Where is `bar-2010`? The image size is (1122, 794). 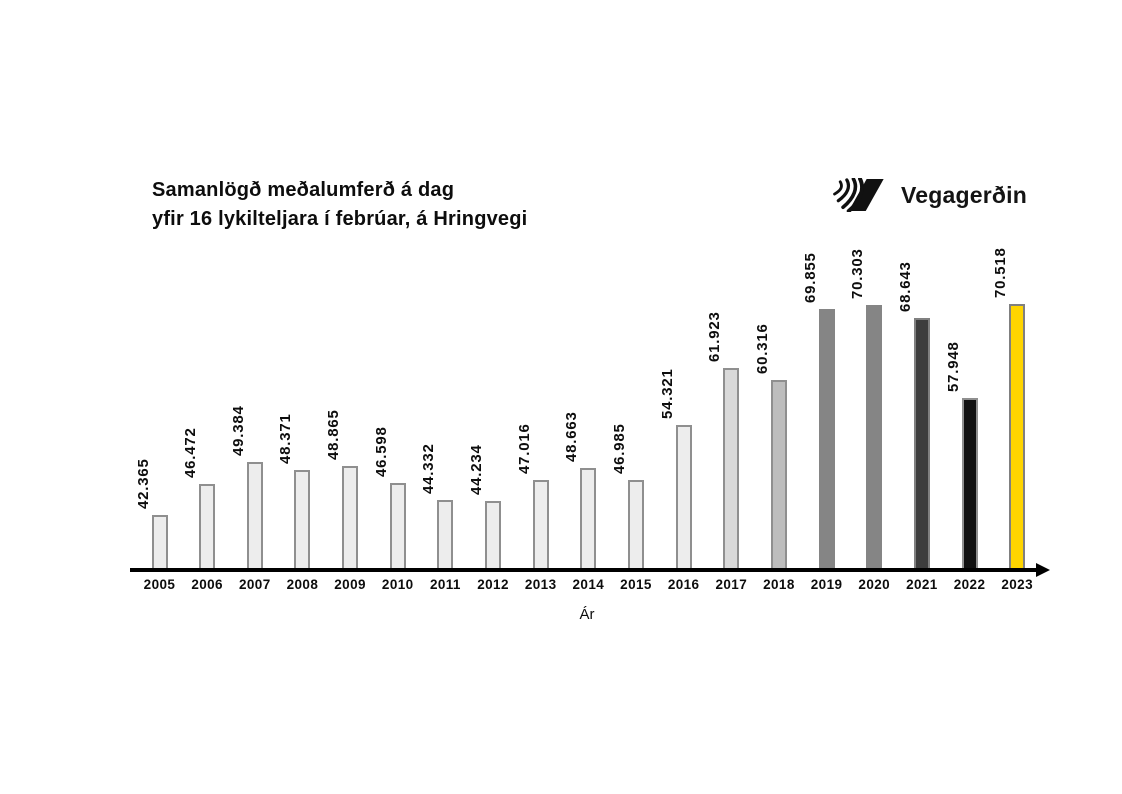 bar-2010 is located at coordinates (397, 526).